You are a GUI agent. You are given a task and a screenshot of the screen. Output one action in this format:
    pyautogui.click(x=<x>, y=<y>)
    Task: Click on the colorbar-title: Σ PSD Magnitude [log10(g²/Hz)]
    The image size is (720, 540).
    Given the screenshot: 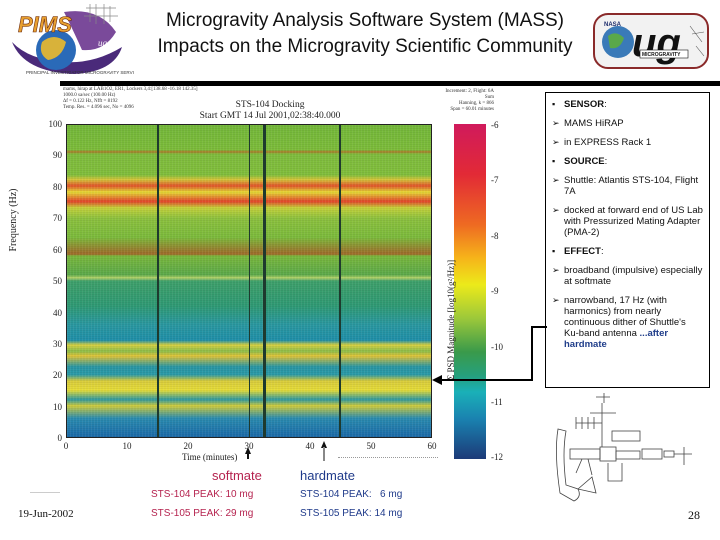 What is the action you would take?
    pyautogui.click(x=451, y=319)
    